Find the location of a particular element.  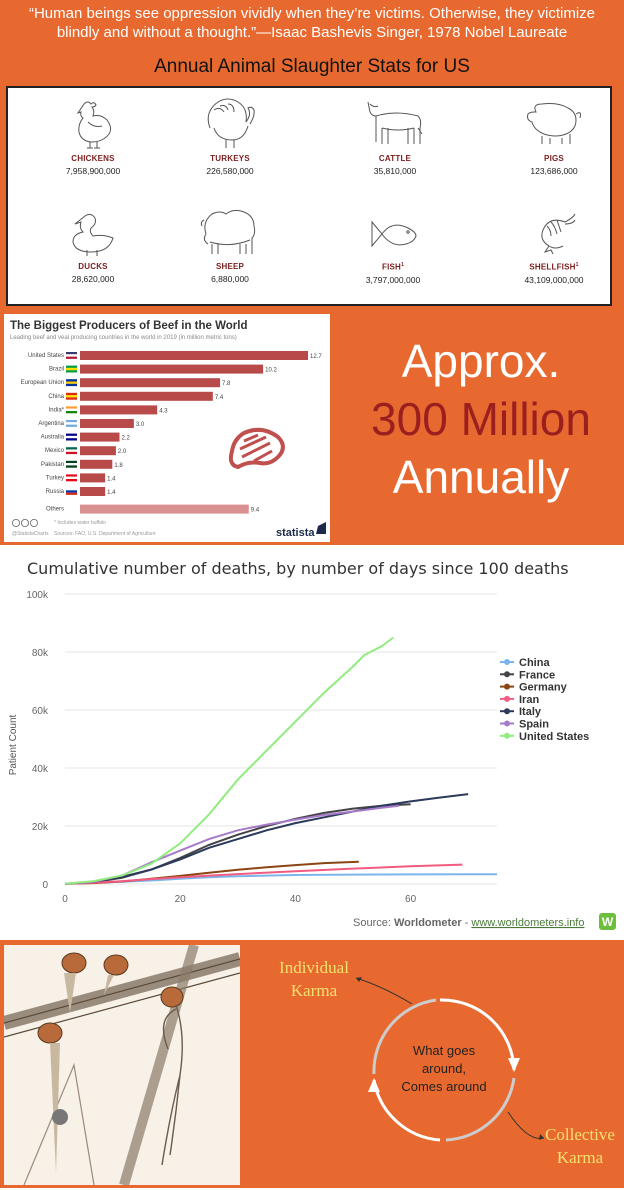

beef-category-label: United States is located at coordinates (46, 356).